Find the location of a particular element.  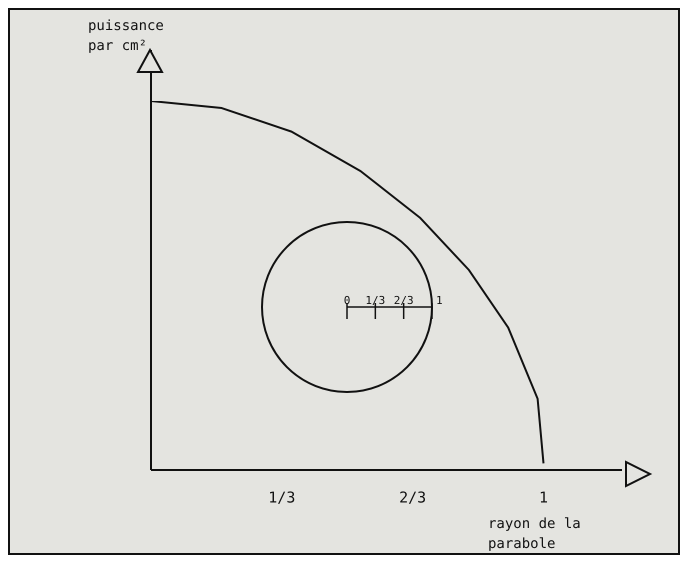

y-axis-title: puissance par cm² is located at coordinates (126, 36).